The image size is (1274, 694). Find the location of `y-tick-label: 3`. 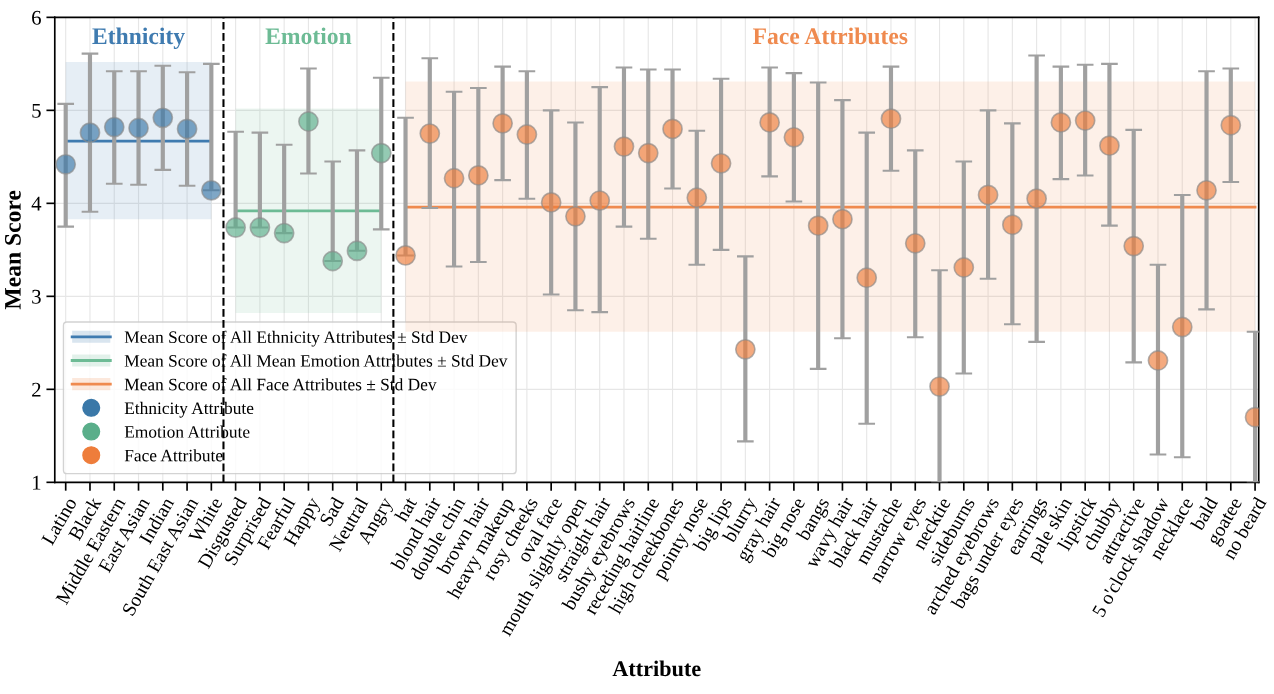

y-tick-label: 3 is located at coordinates (36, 296).